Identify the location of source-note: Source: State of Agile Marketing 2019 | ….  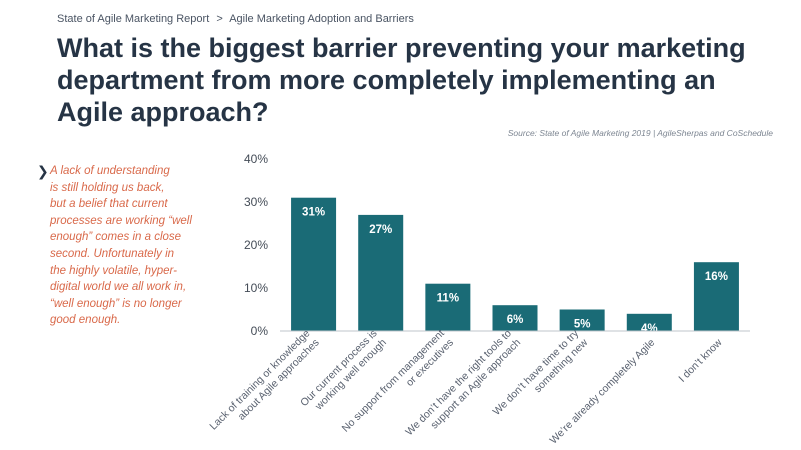
(640, 133).